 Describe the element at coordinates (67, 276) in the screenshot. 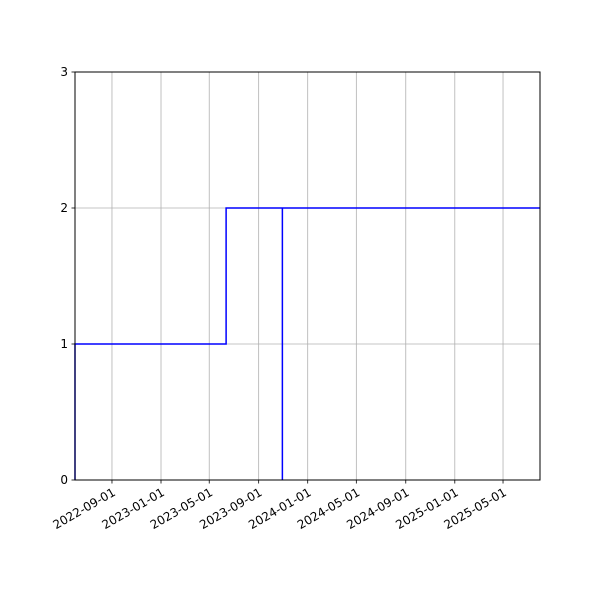

I see `y-axis-ticks: 0 1 2 3` at that location.